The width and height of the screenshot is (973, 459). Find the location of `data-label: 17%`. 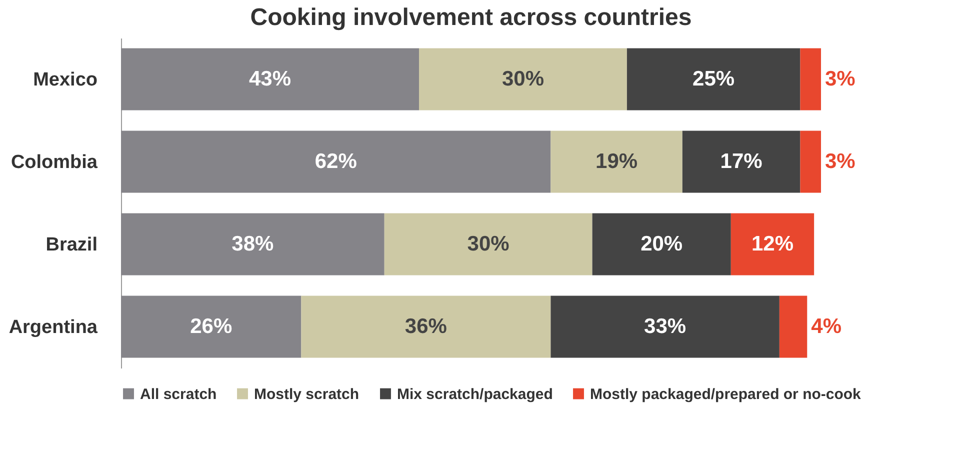

data-label: 17% is located at coordinates (741, 161).